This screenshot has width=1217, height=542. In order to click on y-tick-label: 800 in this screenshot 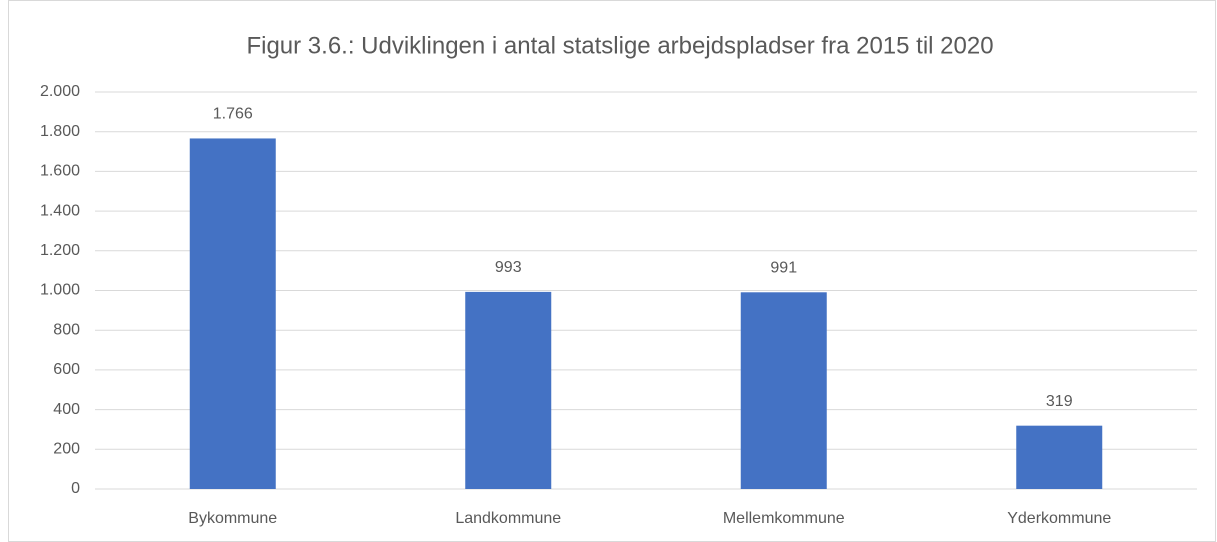, I will do `click(66, 329)`.